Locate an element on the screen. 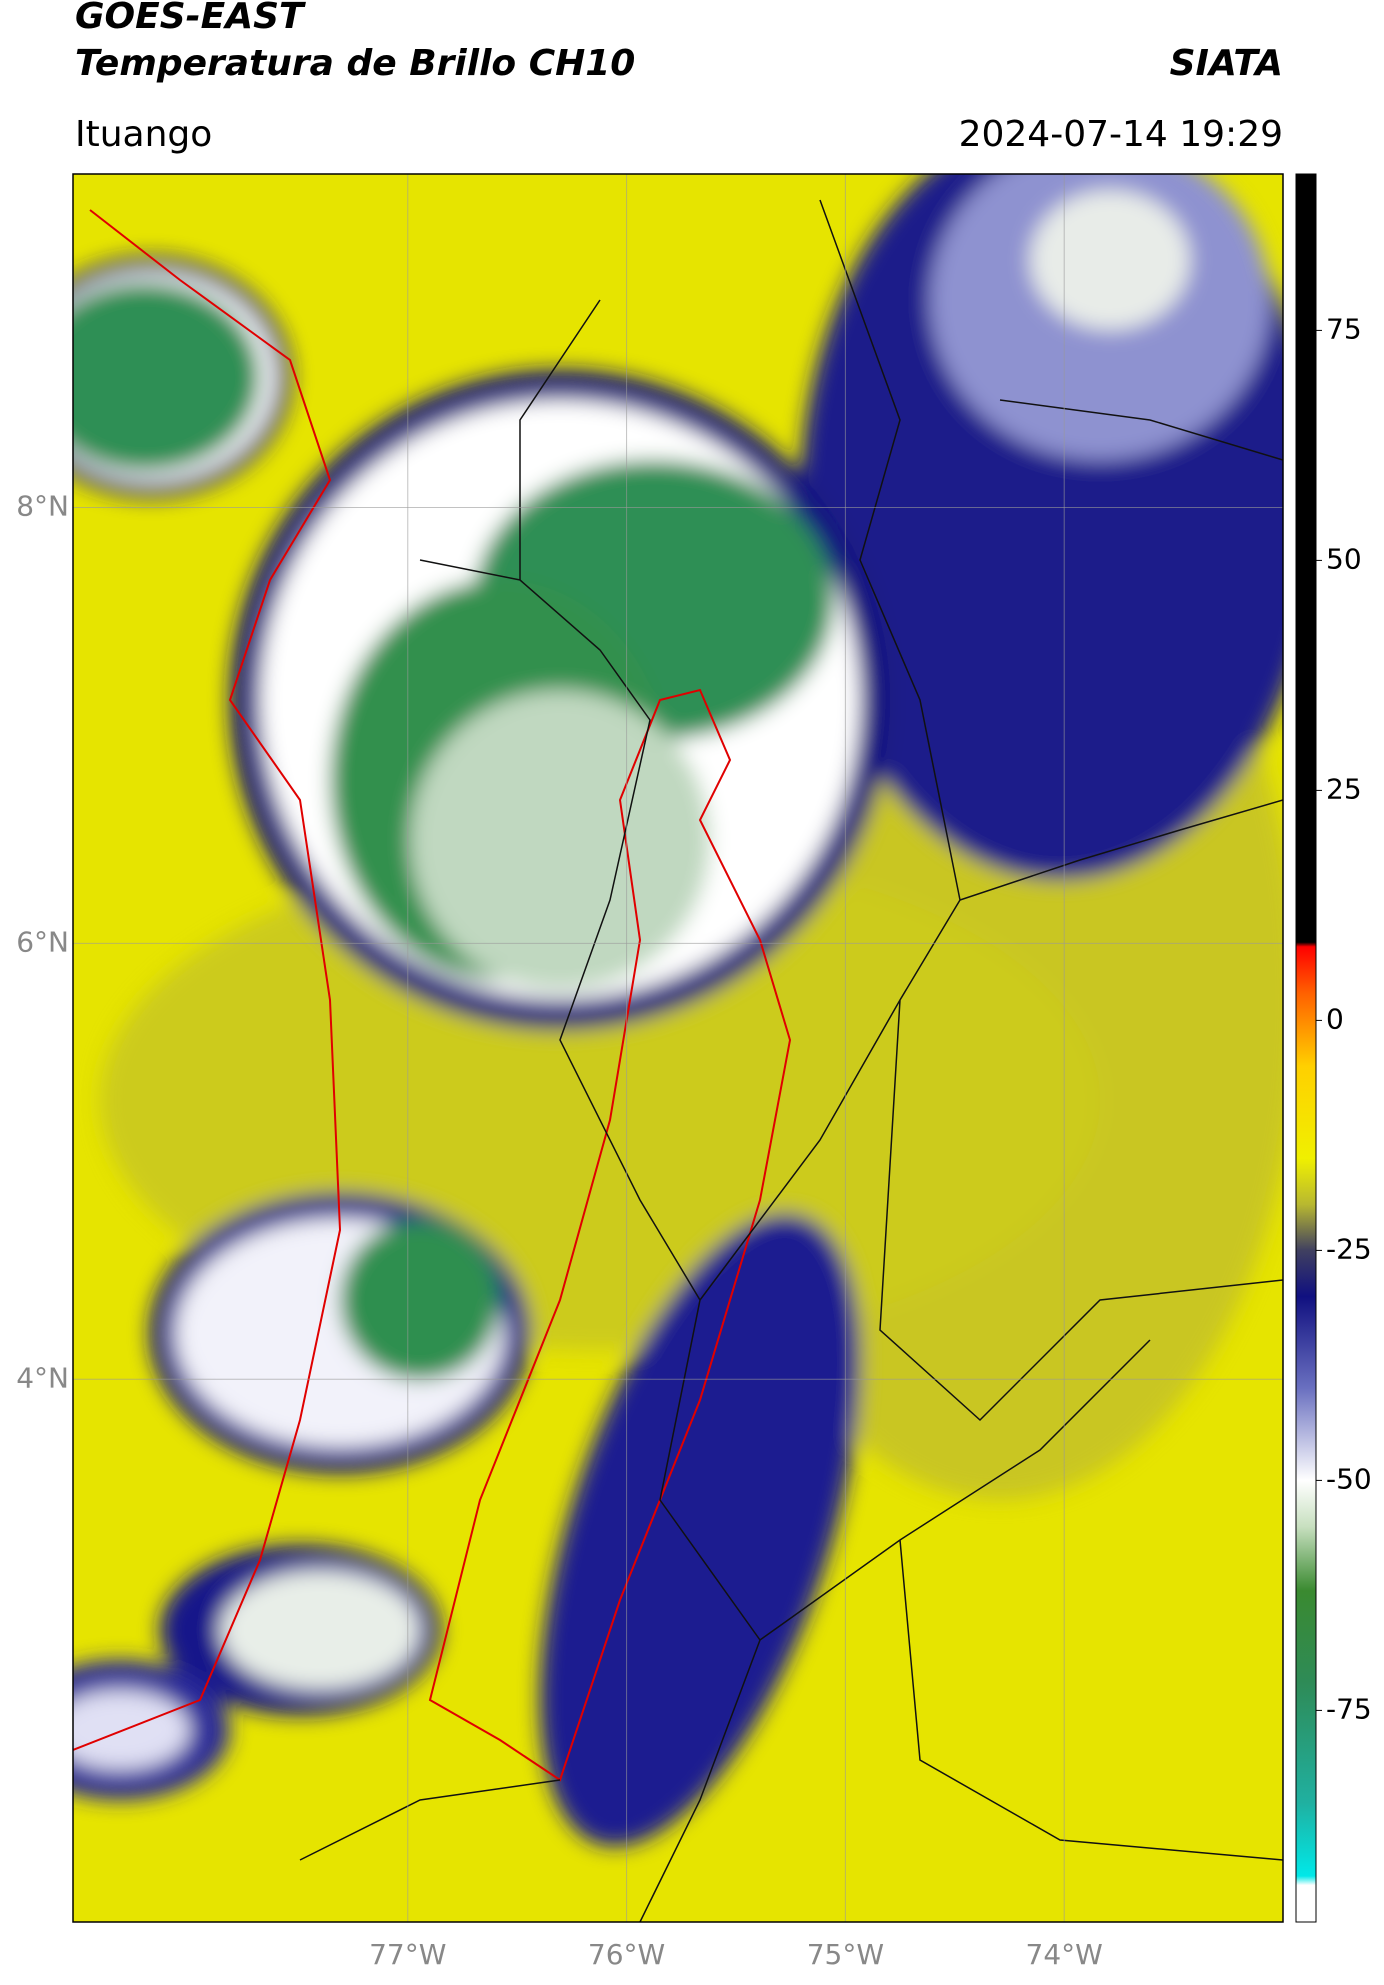 Image resolution: width=1384 pixels, height=1985 pixels. lon-tick-label: 76°W is located at coordinates (626, 1954).